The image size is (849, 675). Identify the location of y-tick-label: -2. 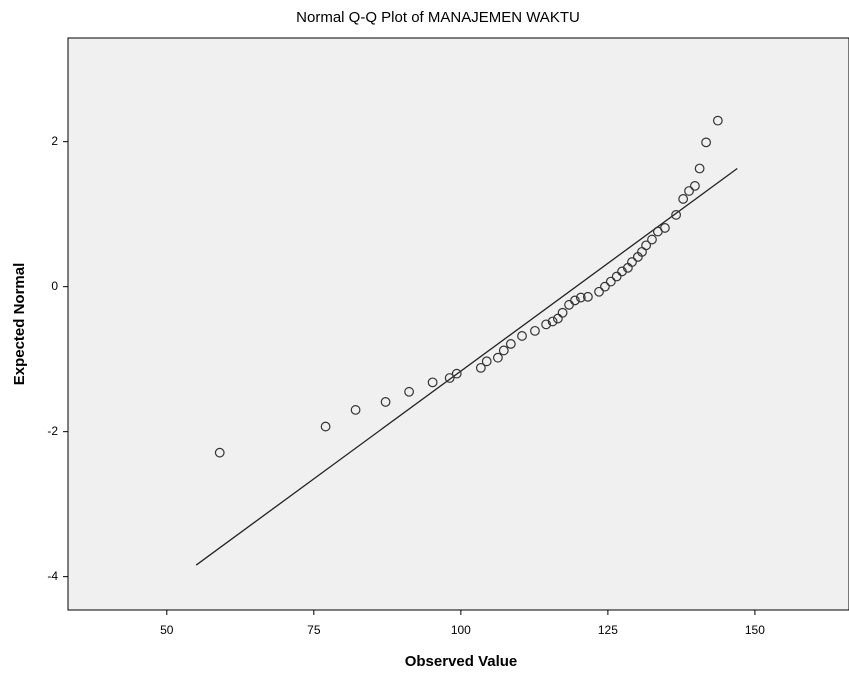
(52, 431).